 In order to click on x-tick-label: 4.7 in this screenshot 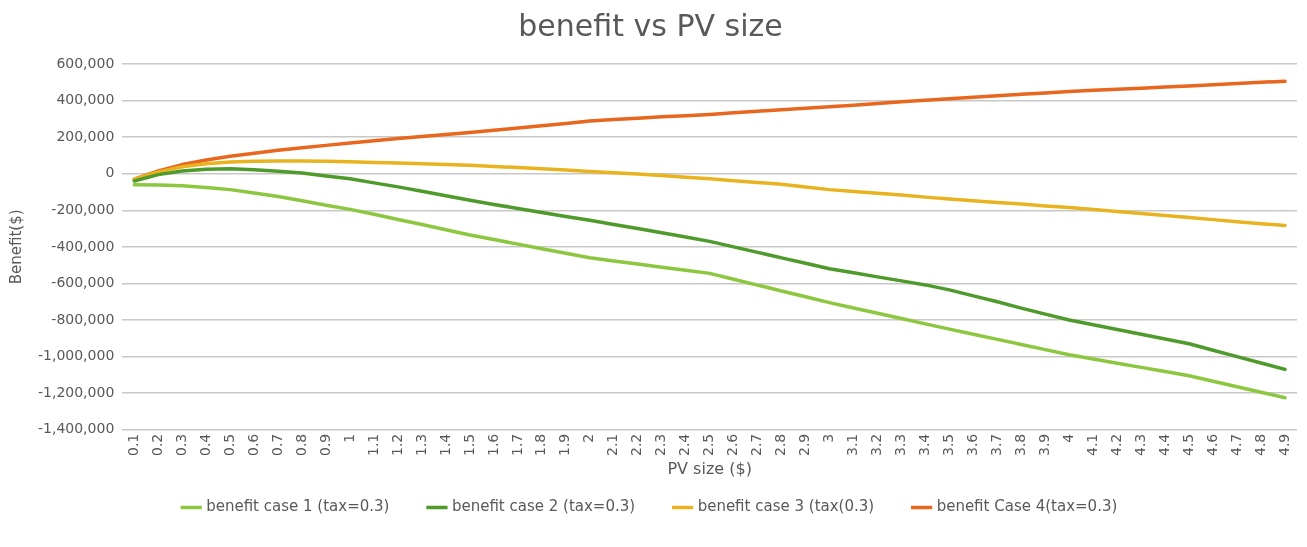, I will do `click(1235, 444)`.